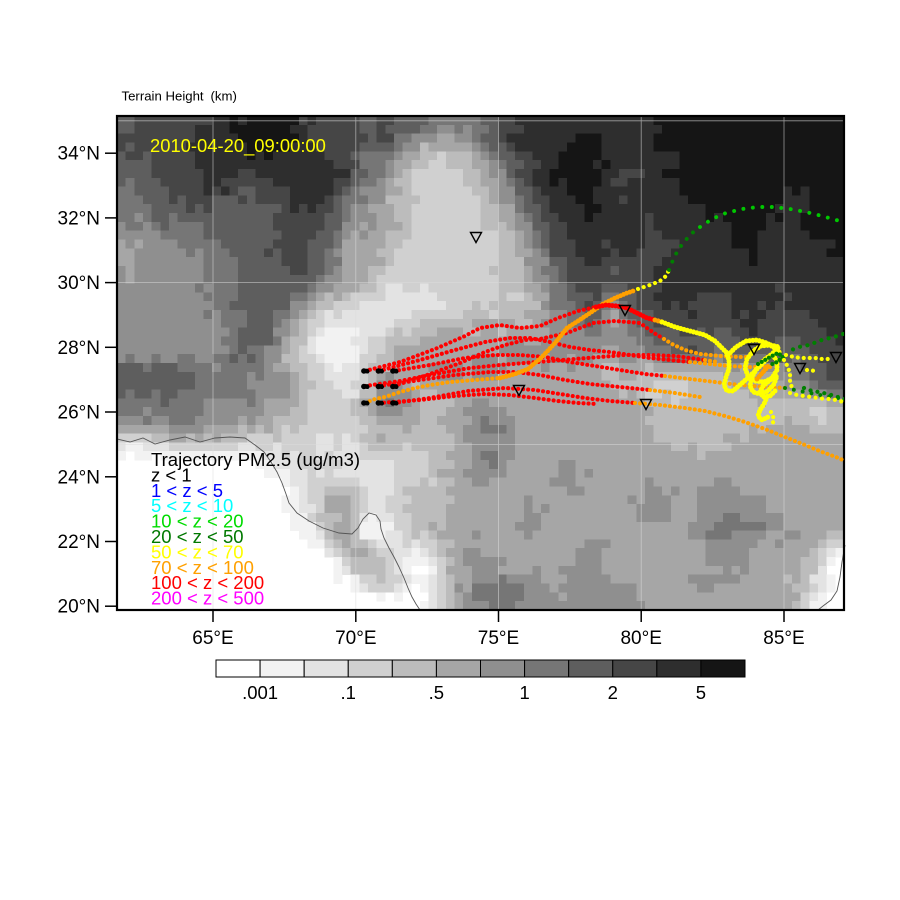  Describe the element at coordinates (498, 638) in the screenshot. I see `svg-text: 75°E` at that location.